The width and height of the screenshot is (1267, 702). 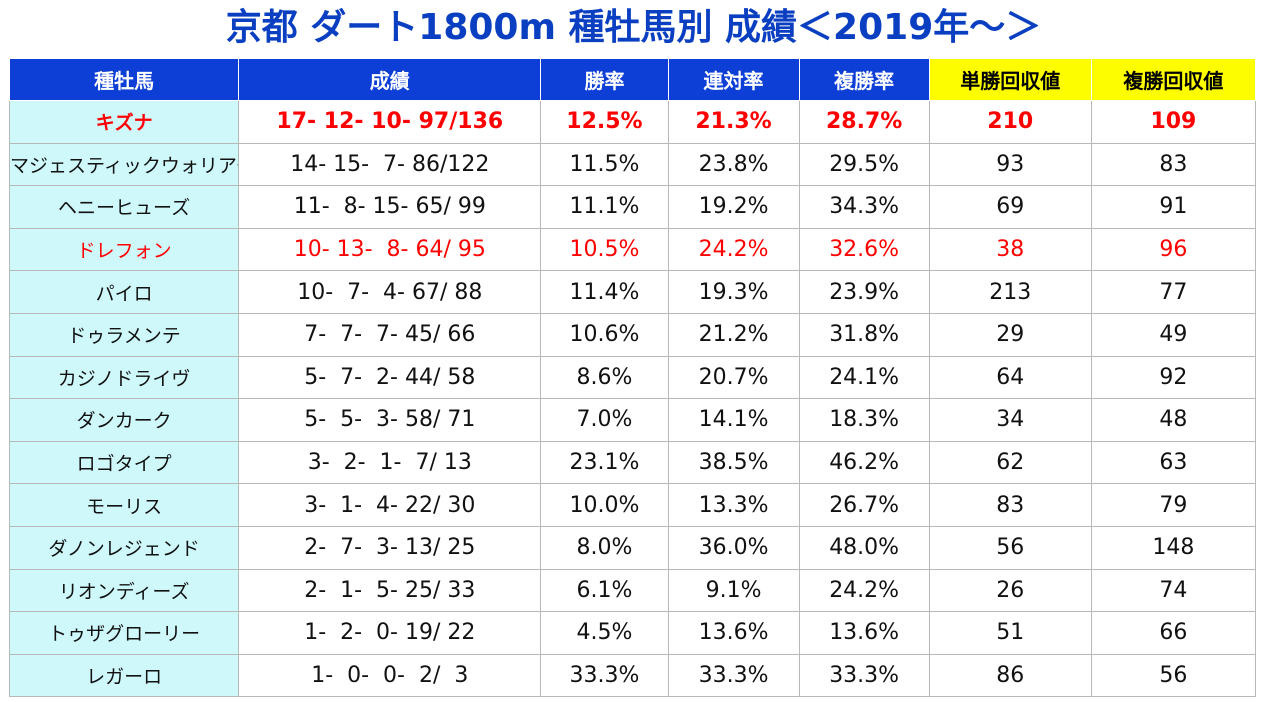 What do you see at coordinates (390, 377) in the screenshot?
I see `record-cell: 5- 7- 2- 44/ 58` at bounding box center [390, 377].